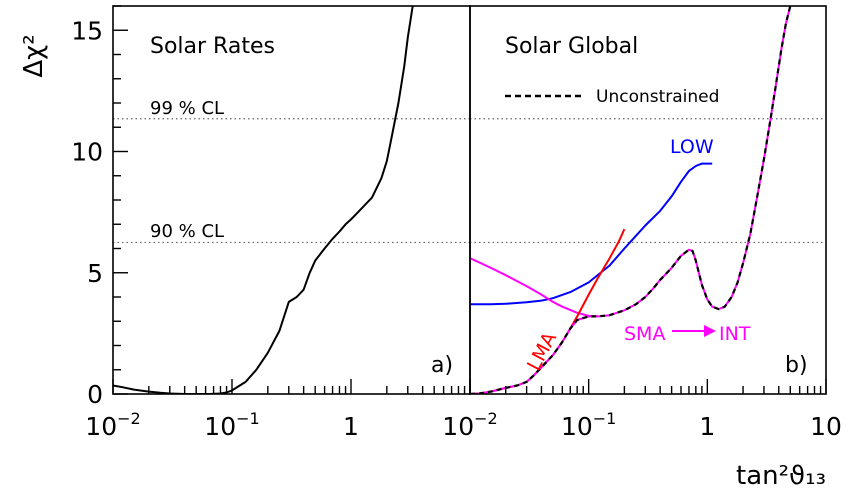 Image resolution: width=846 pixels, height=499 pixels. I want to click on curve-label-low: LOW, so click(692, 147).